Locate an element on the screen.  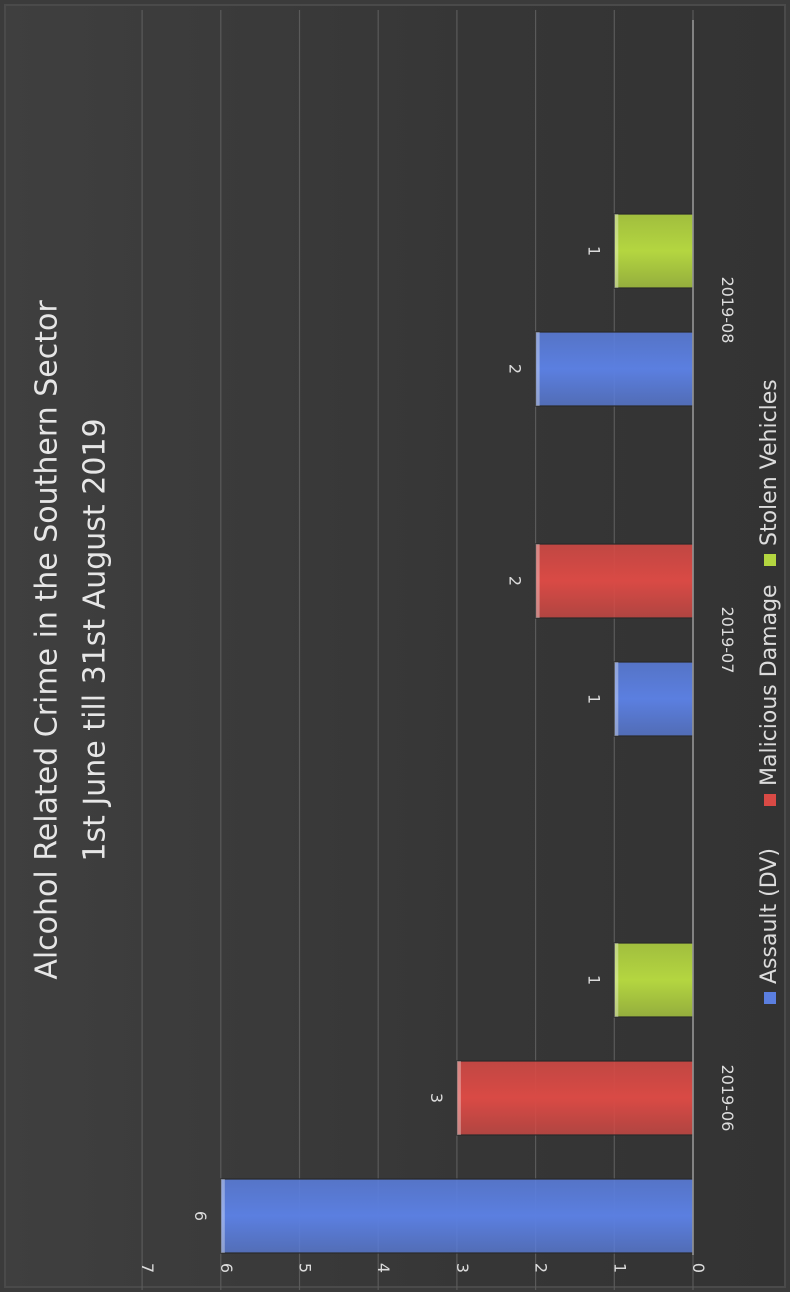
legend-label: Stolen Vehicles is located at coordinates (769, 462).